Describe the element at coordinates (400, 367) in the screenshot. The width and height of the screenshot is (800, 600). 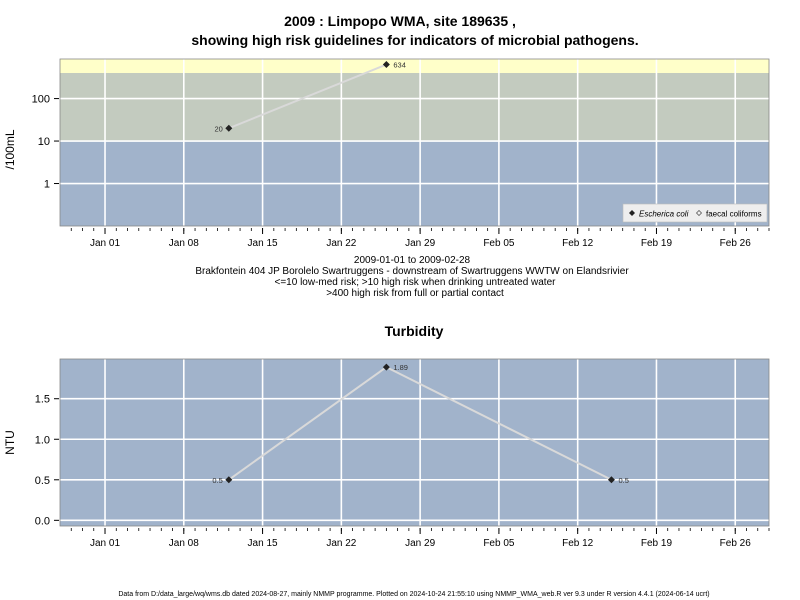
I see `data-label: 1.89` at that location.